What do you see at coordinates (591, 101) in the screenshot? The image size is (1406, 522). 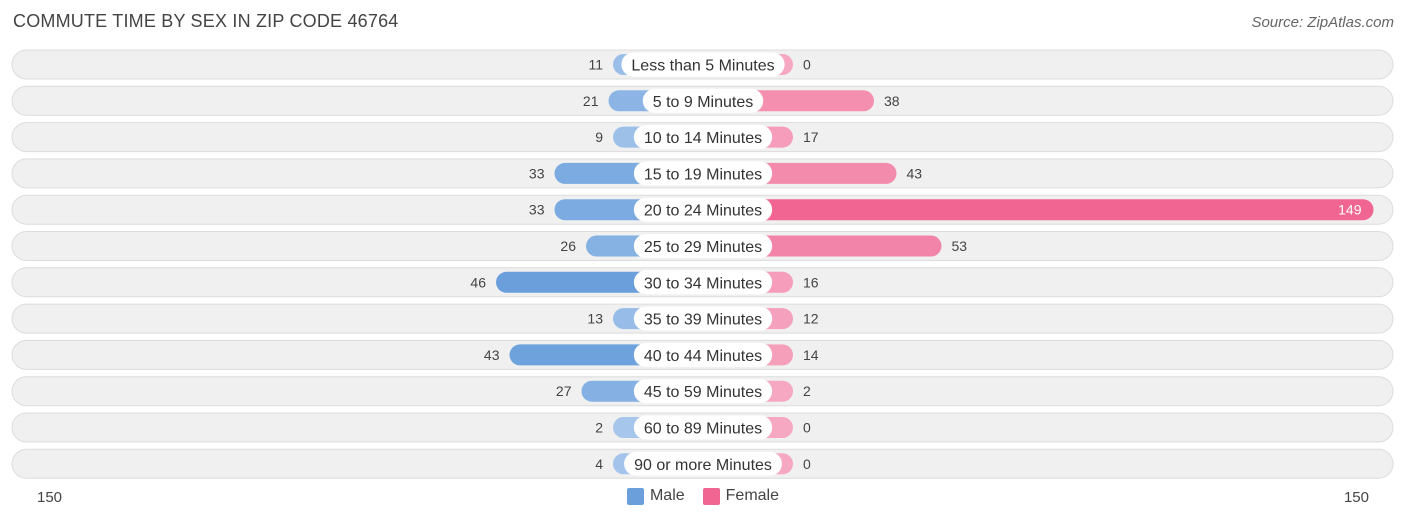 I see `value-label-male: 21` at bounding box center [591, 101].